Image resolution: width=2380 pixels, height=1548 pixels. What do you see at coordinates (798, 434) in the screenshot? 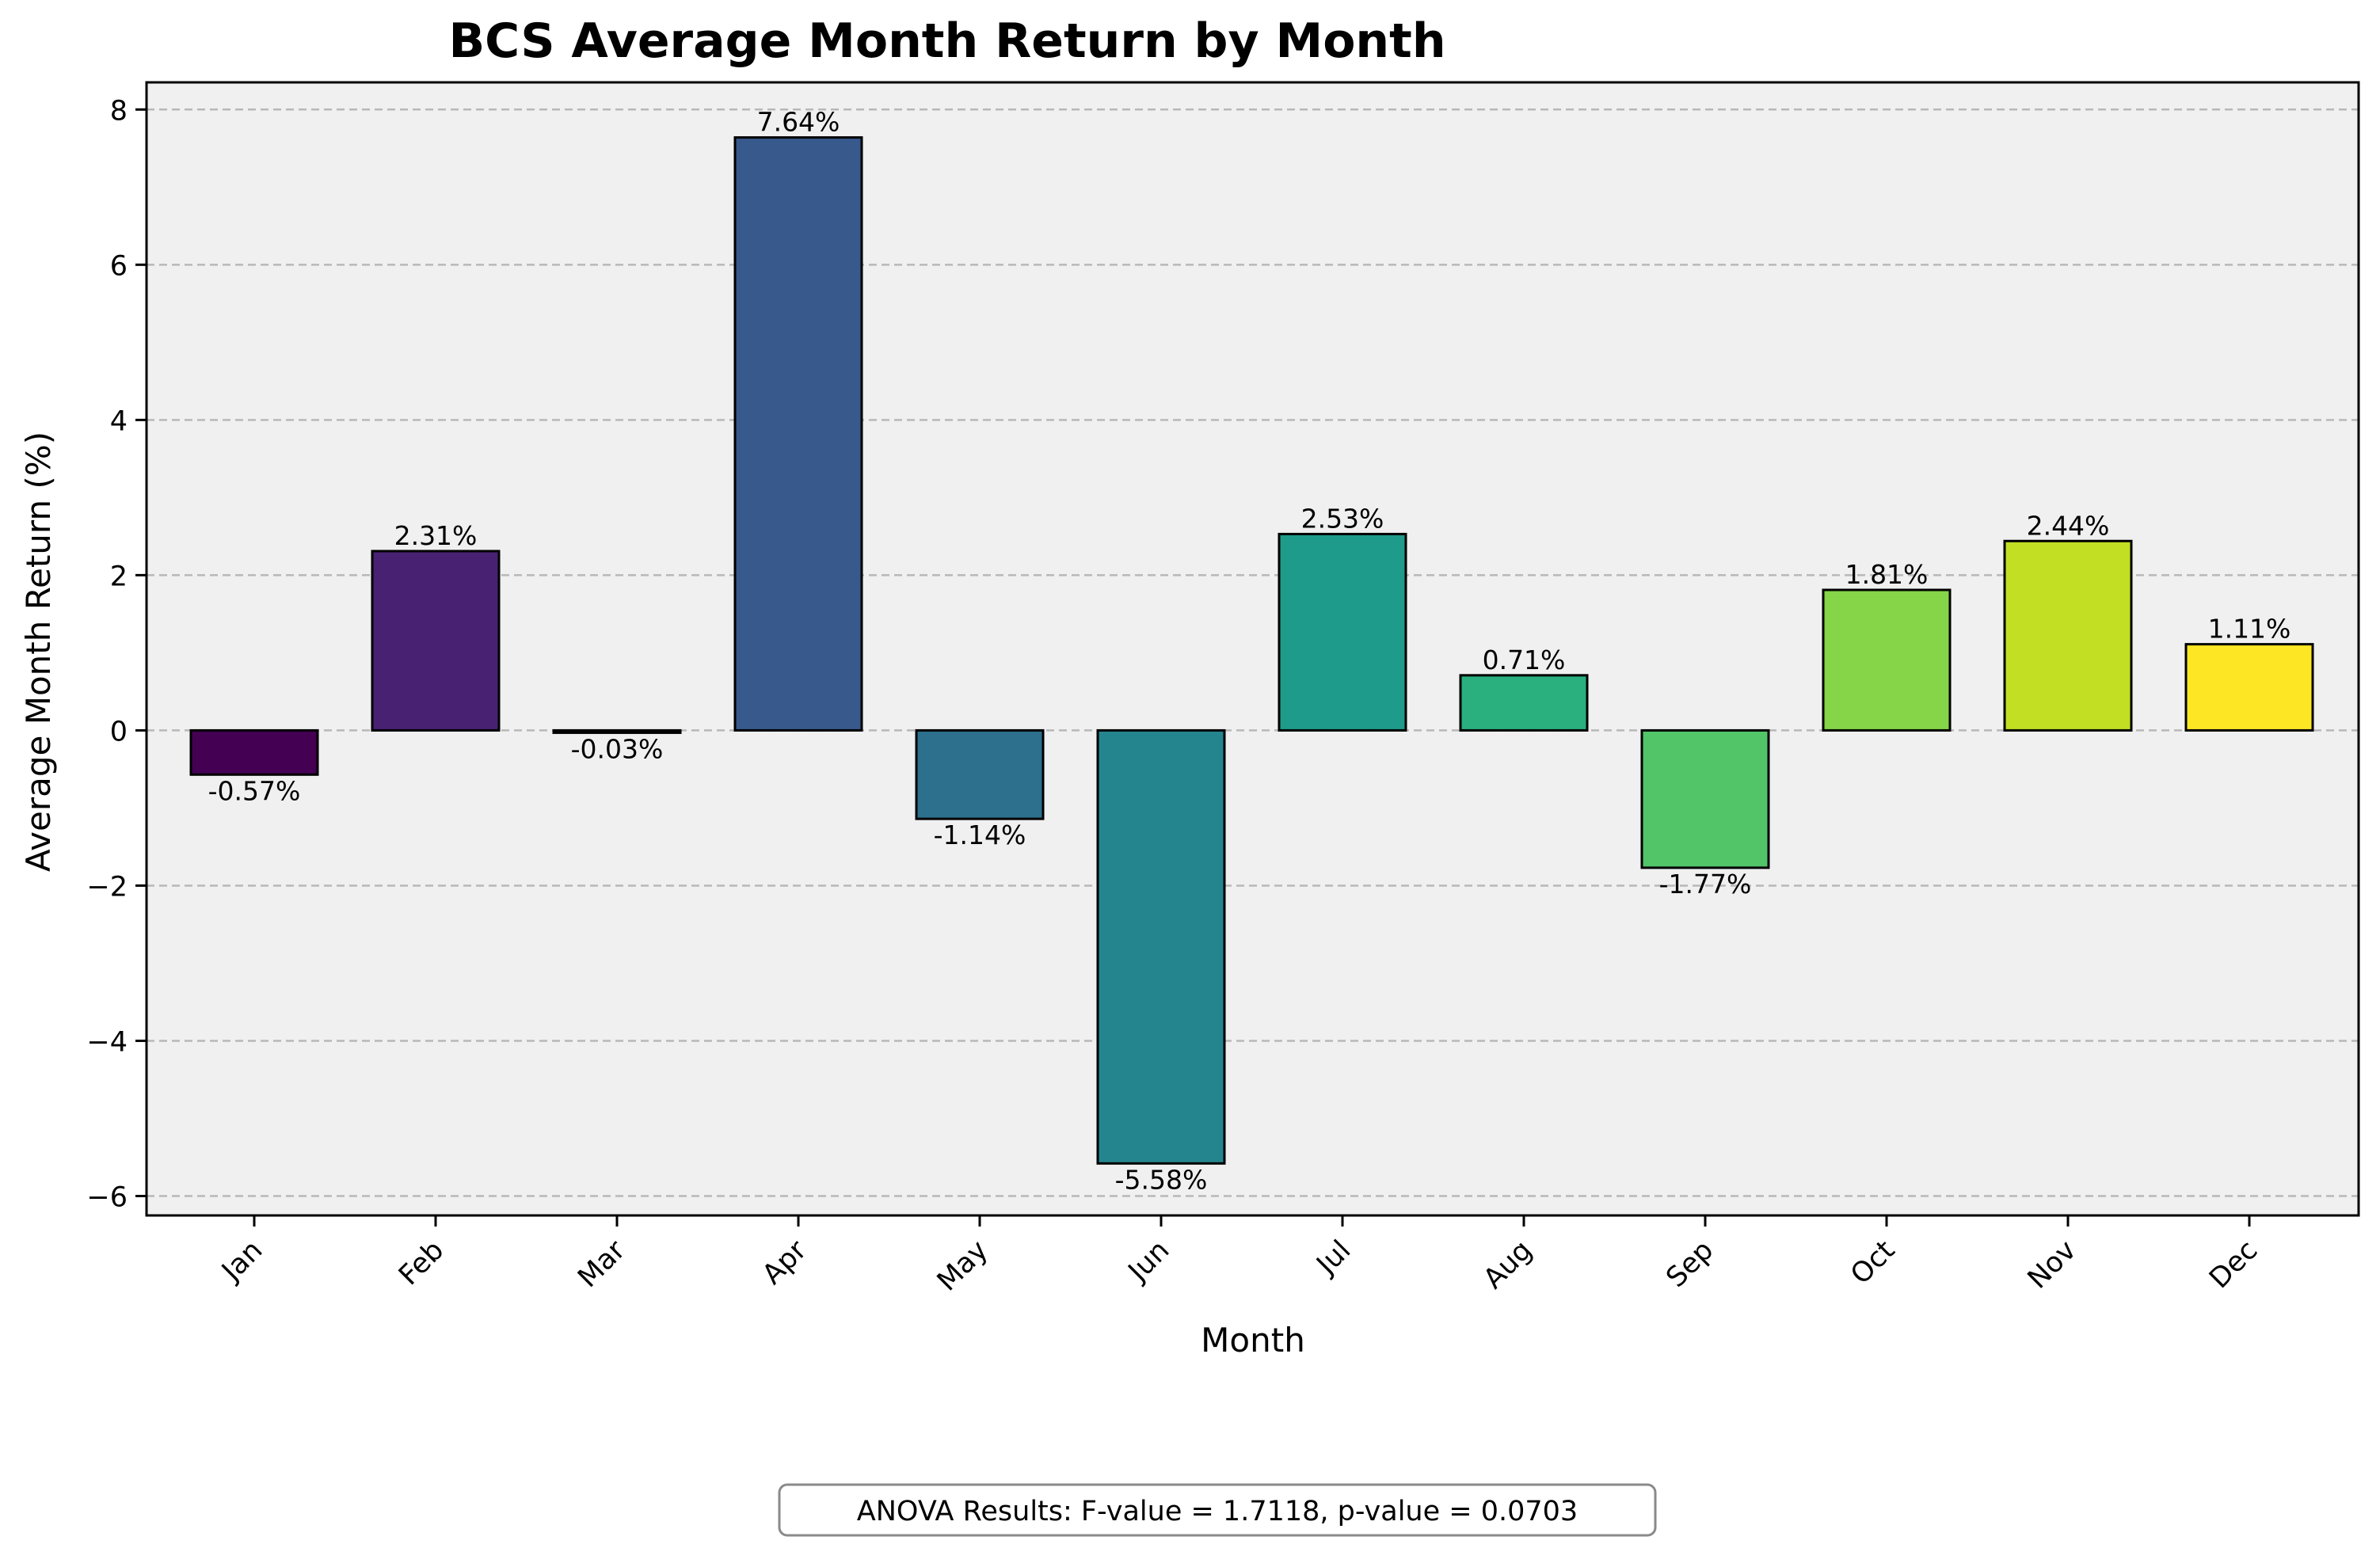
I see `bar-apr` at bounding box center [798, 434].